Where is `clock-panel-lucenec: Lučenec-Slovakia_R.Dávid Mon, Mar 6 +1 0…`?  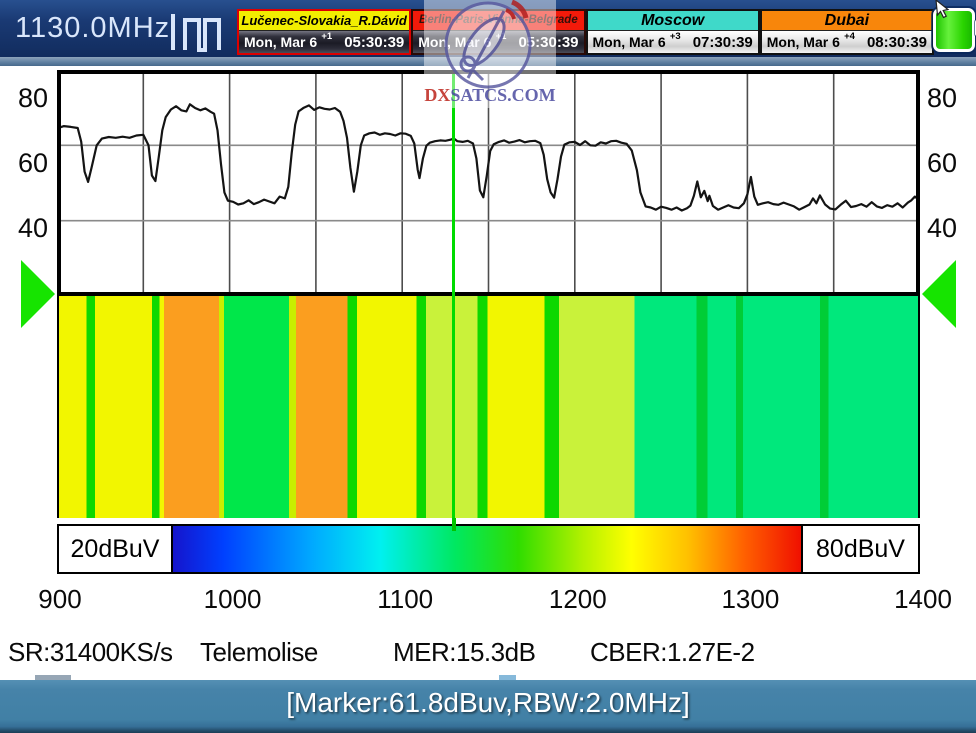
clock-panel-lucenec: Lučenec-Slovakia_R.Dávid Mon, Mar 6 +1 0… is located at coordinates (324, 32).